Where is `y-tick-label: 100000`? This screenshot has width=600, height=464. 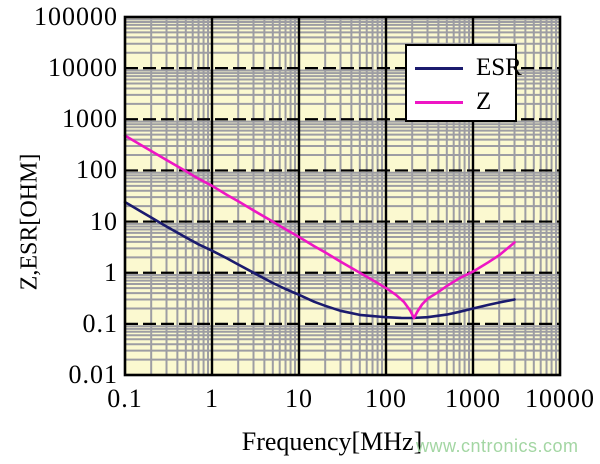 y-tick-label: 100000 is located at coordinates (76, 16).